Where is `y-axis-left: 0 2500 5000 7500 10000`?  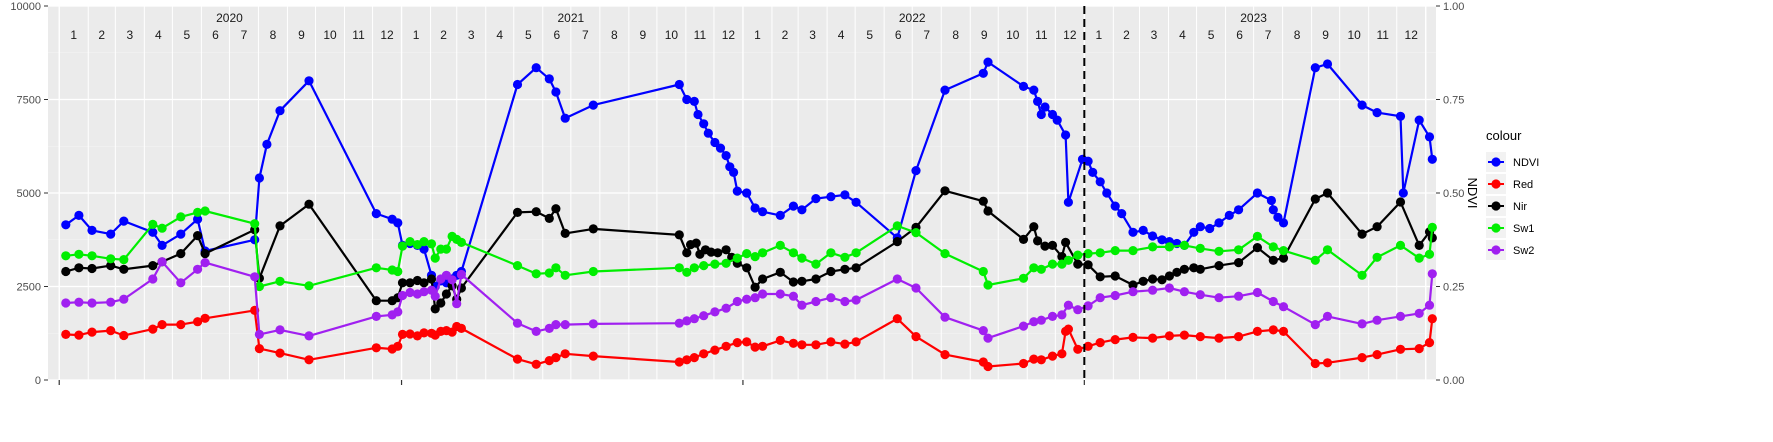 y-axis-left: 0 2500 5000 7500 10000 is located at coordinates (29, 194).